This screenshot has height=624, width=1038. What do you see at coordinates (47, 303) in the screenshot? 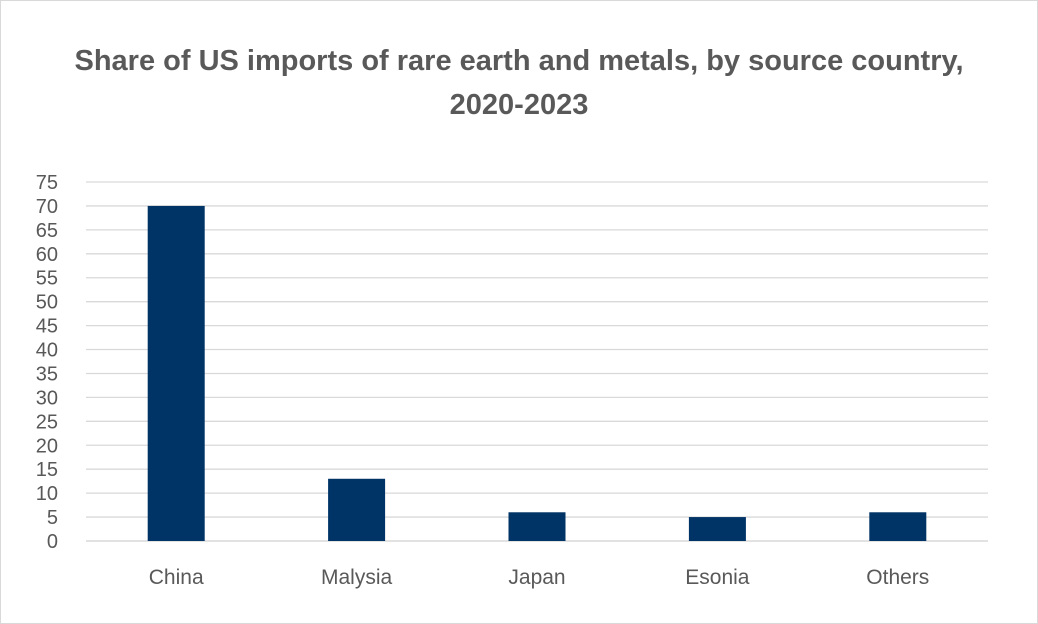
I see `y-tick-label: 50` at bounding box center [47, 303].